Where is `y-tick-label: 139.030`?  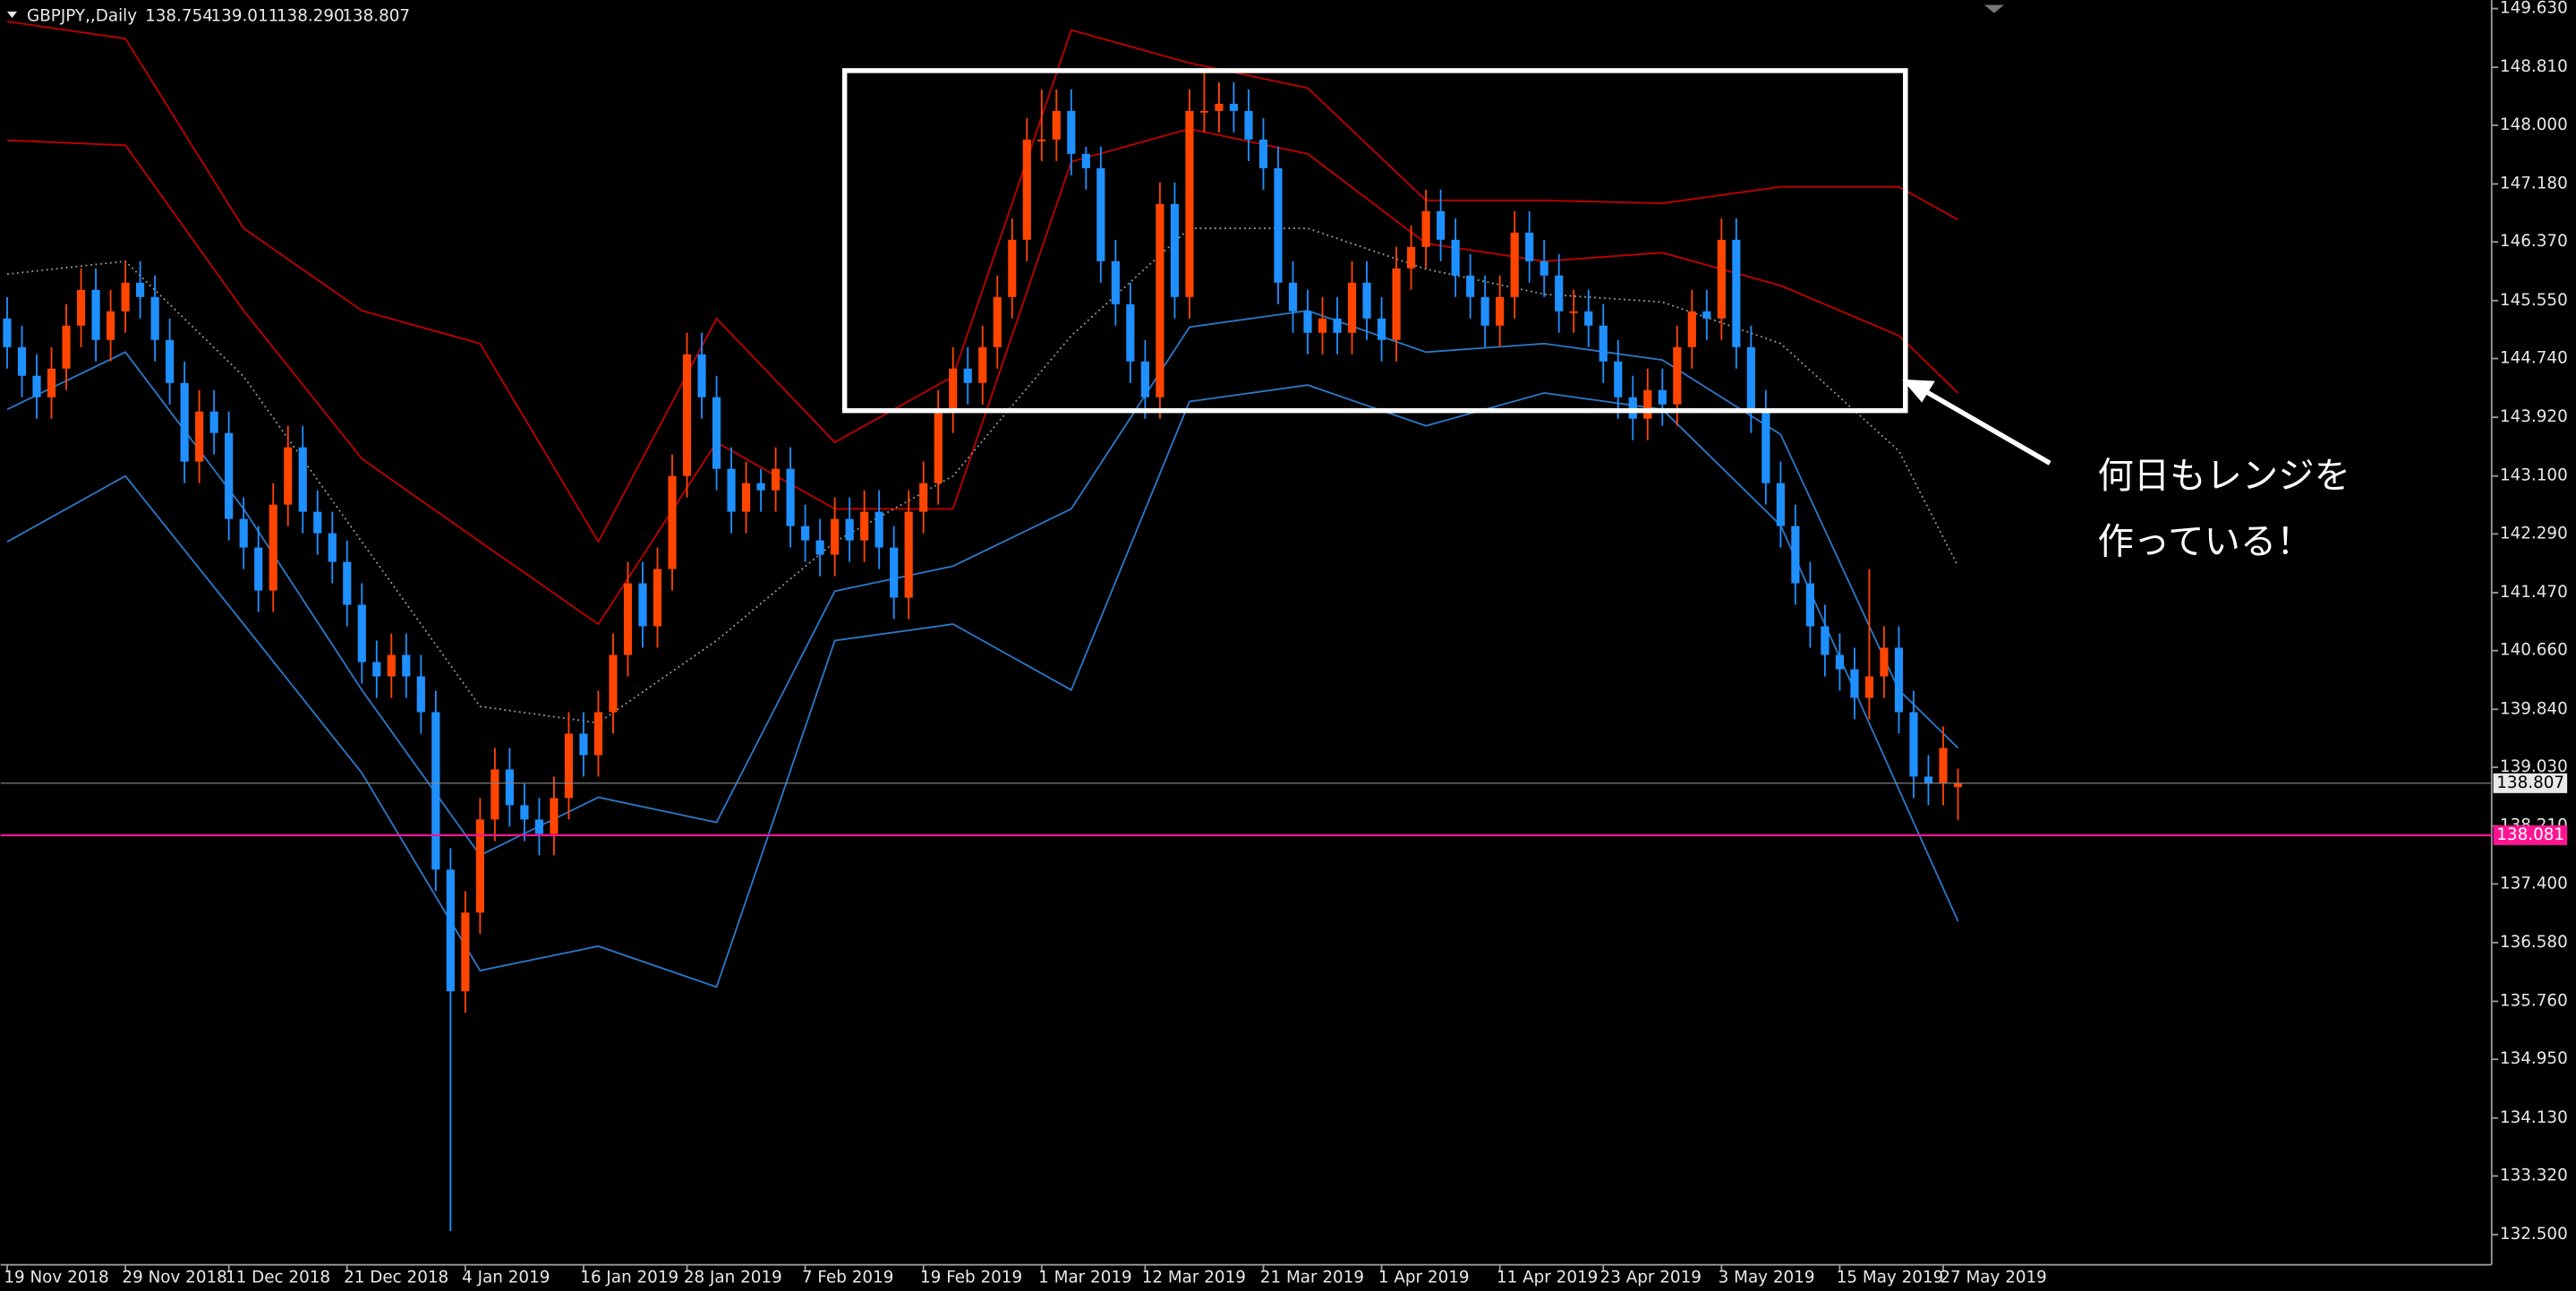
y-tick-label: 139.030 is located at coordinates (2534, 767).